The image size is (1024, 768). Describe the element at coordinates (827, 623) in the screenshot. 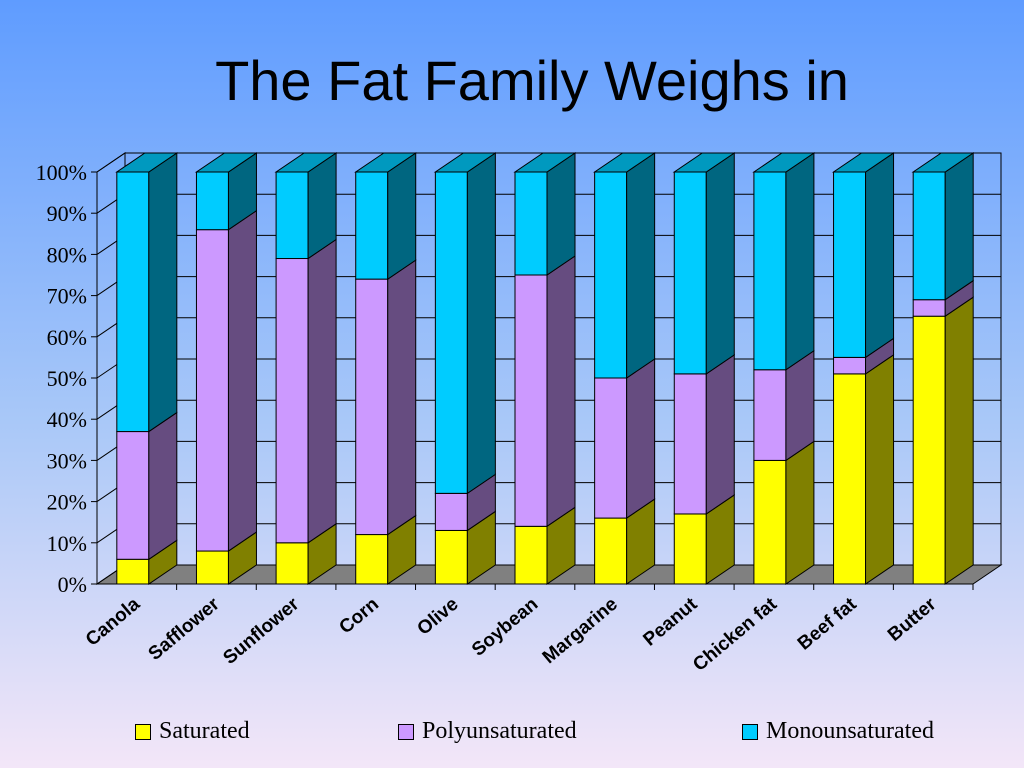

I see `x-tick-label-beef-fat: Beef fat` at that location.